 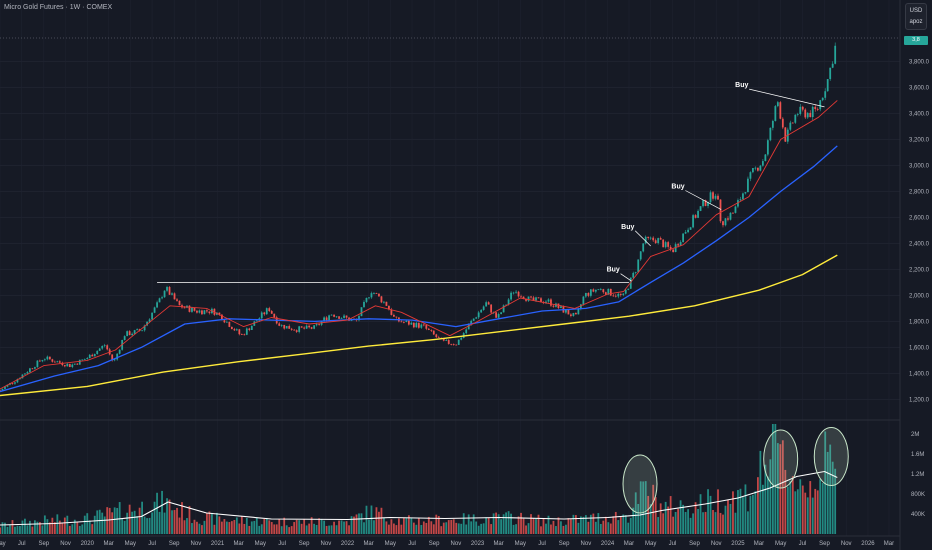 I want to click on currency-selector: USD apoz, so click(x=916, y=16).